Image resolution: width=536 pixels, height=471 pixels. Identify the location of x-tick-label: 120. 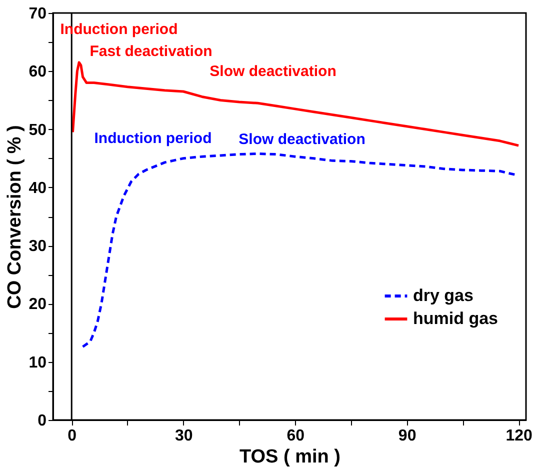
(519, 436).